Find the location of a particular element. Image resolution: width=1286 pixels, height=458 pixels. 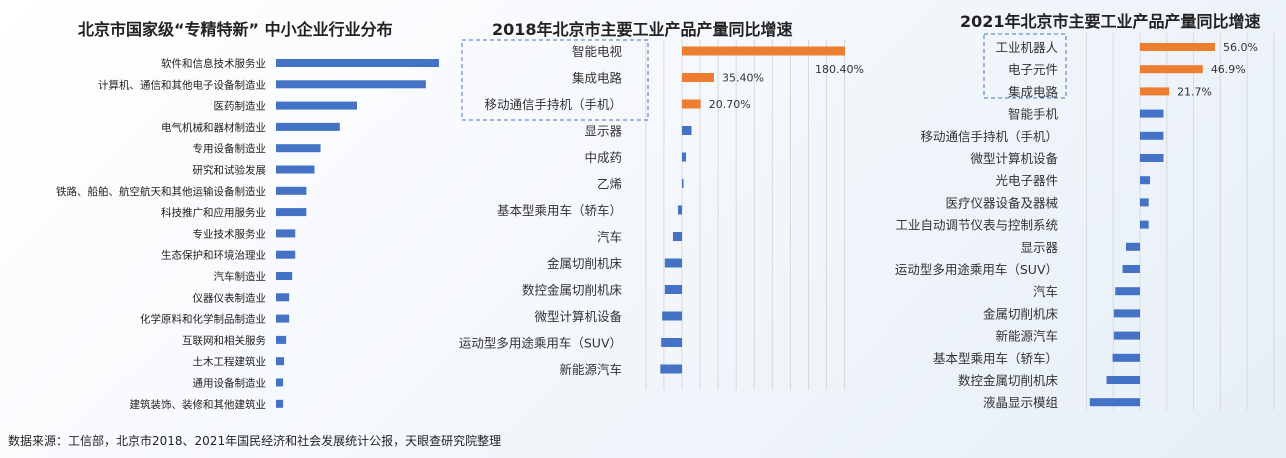

category-label: 电气机械和器材制造业 is located at coordinates (213, 127).